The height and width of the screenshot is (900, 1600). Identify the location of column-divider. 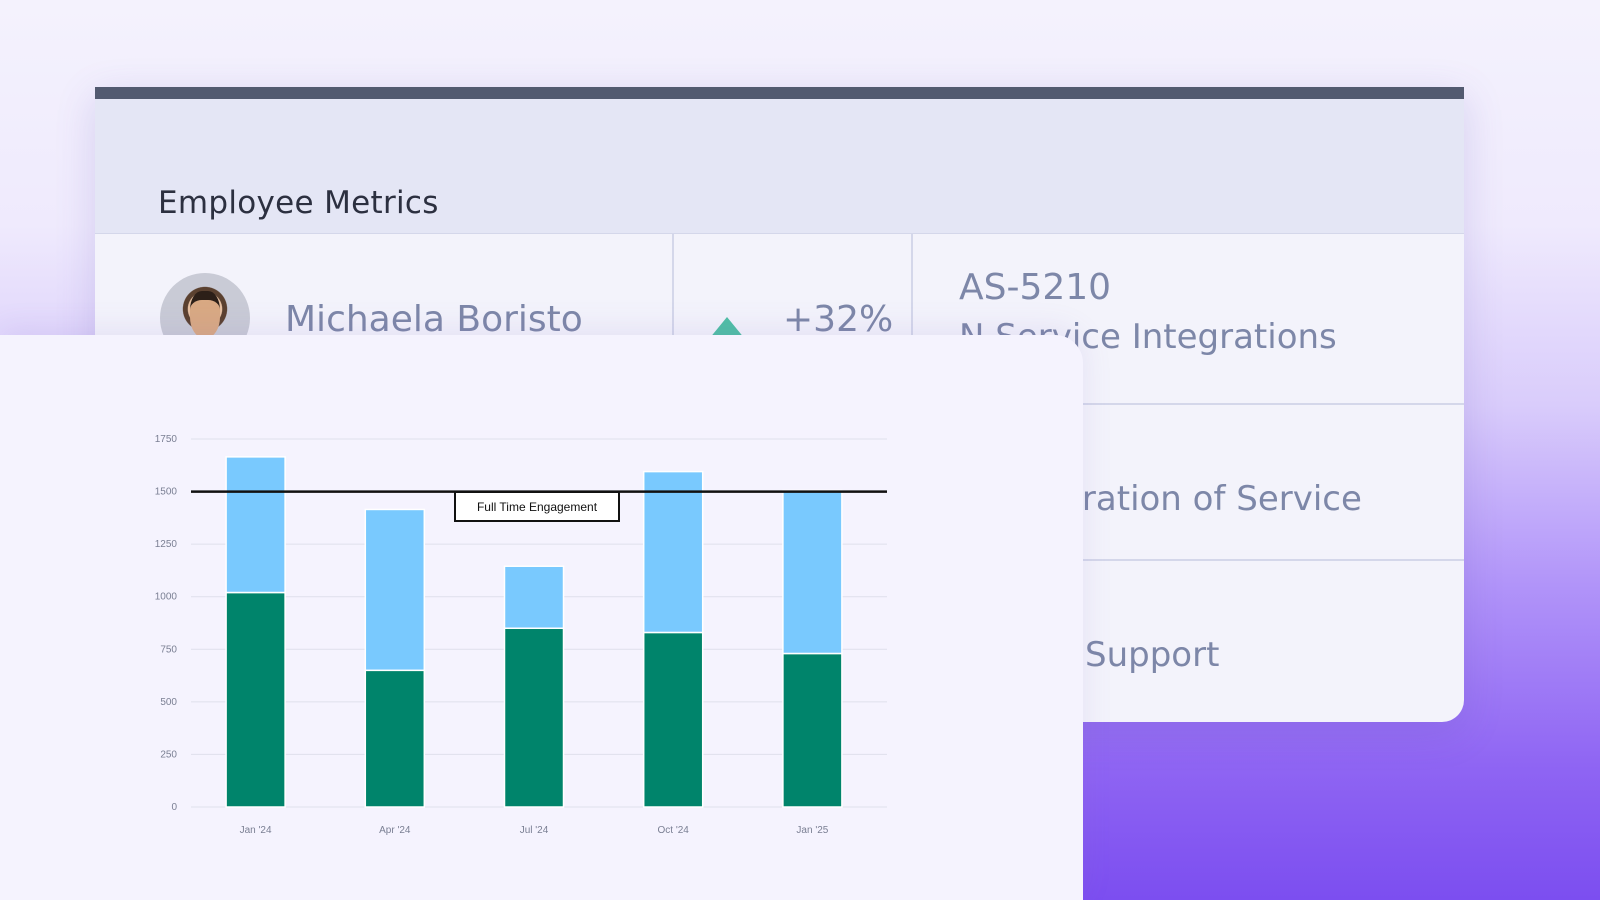
(673, 319).